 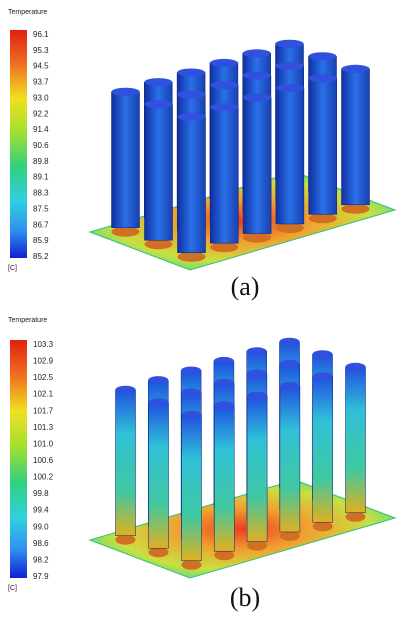 I want to click on legend-tick: 95.3, so click(x=41, y=50).